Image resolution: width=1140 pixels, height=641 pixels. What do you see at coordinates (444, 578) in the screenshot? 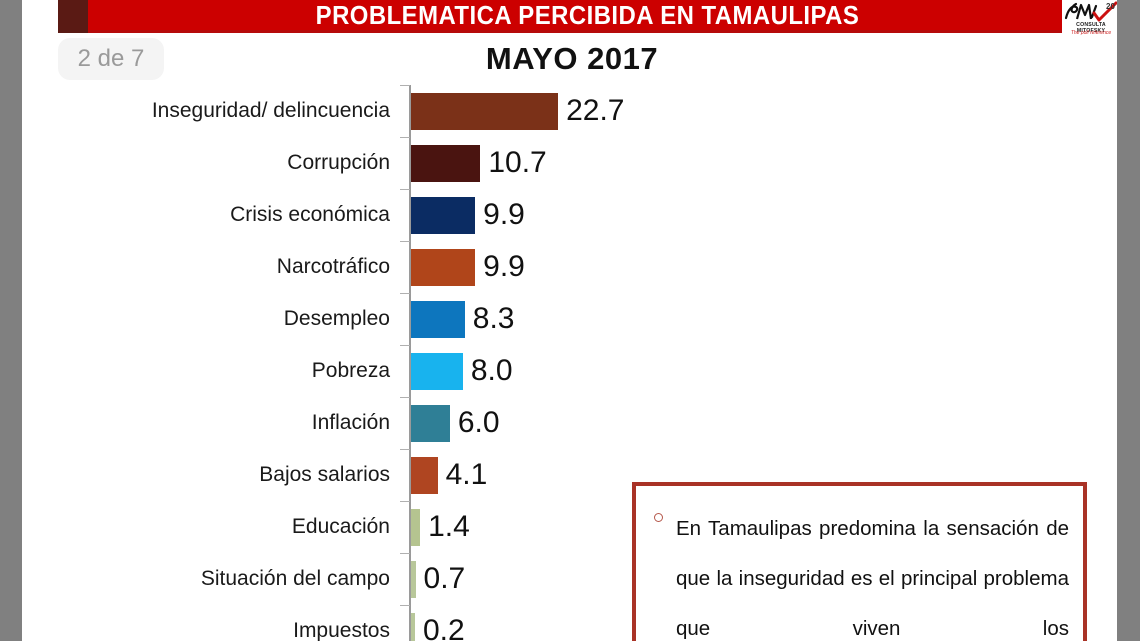
I see `bar-value-label: 0.7` at bounding box center [444, 578].